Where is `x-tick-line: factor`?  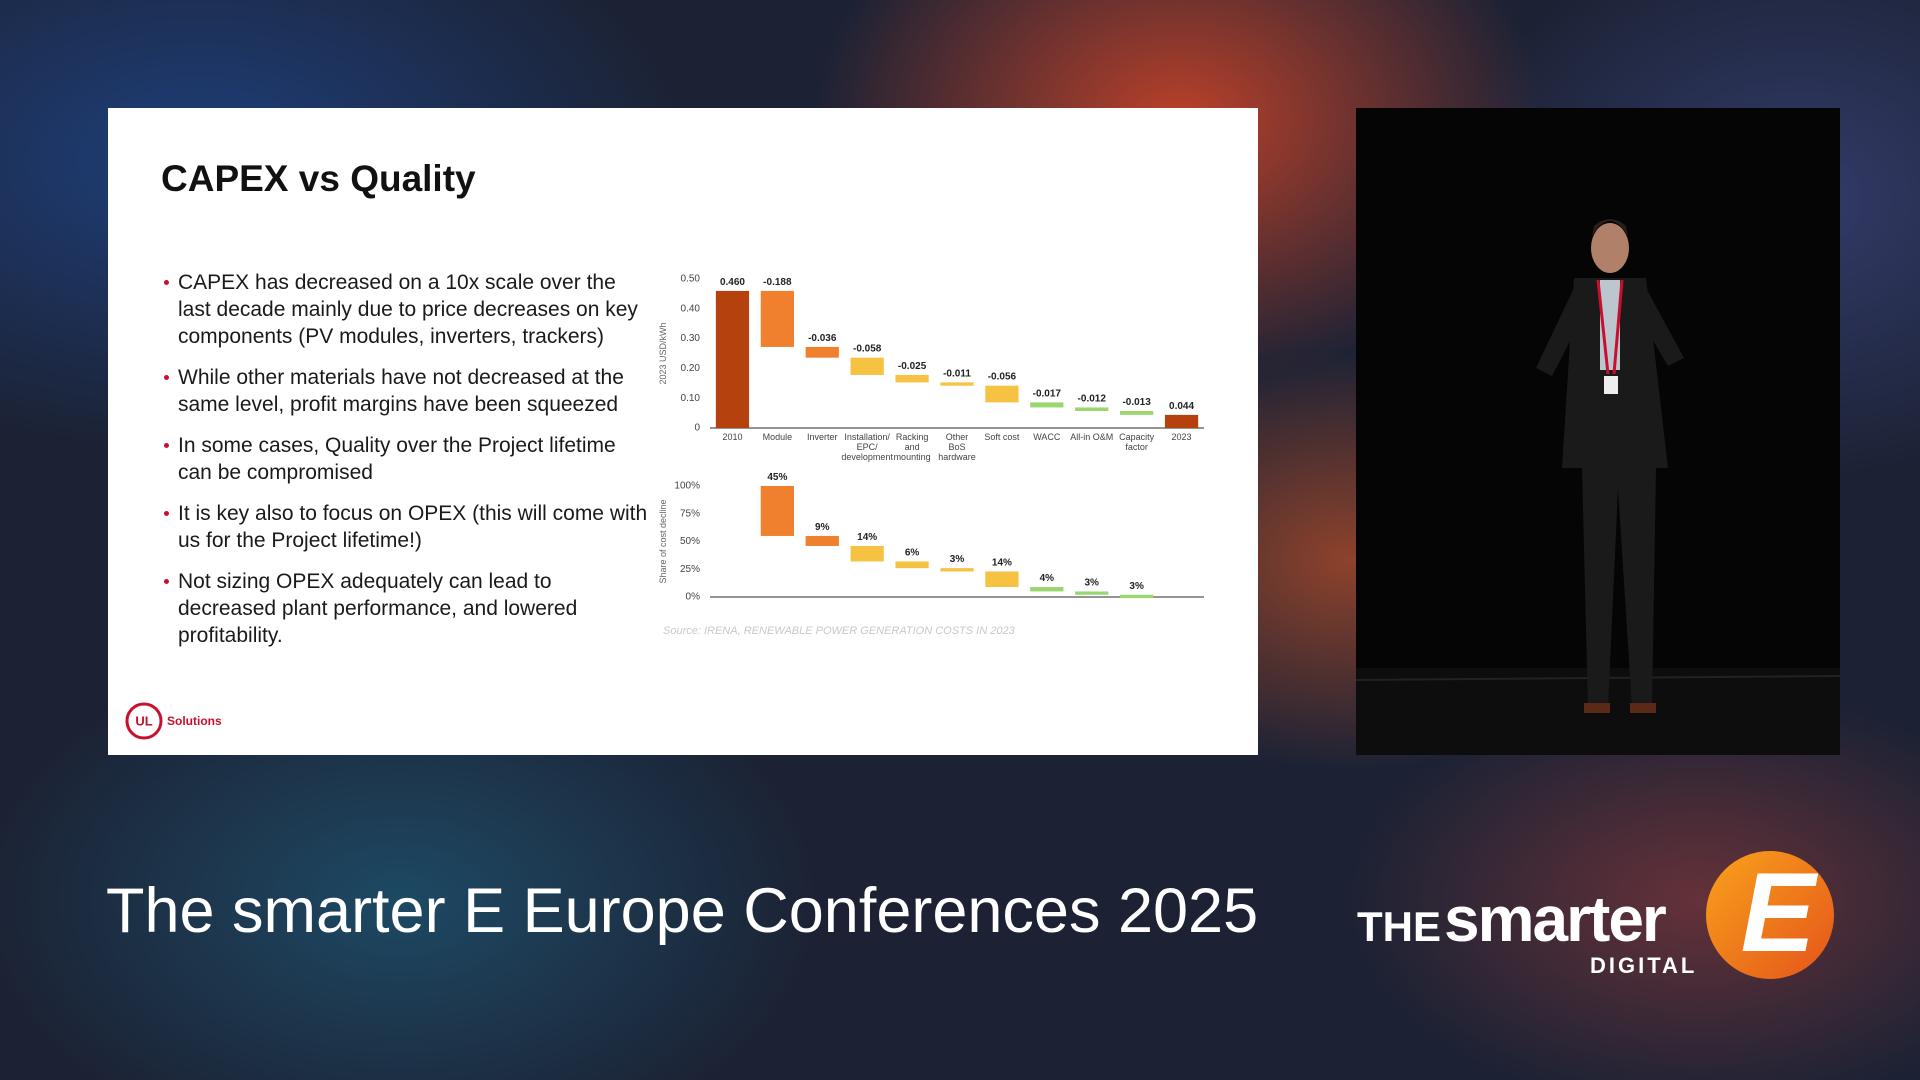
x-tick-line: factor is located at coordinates (1136, 447).